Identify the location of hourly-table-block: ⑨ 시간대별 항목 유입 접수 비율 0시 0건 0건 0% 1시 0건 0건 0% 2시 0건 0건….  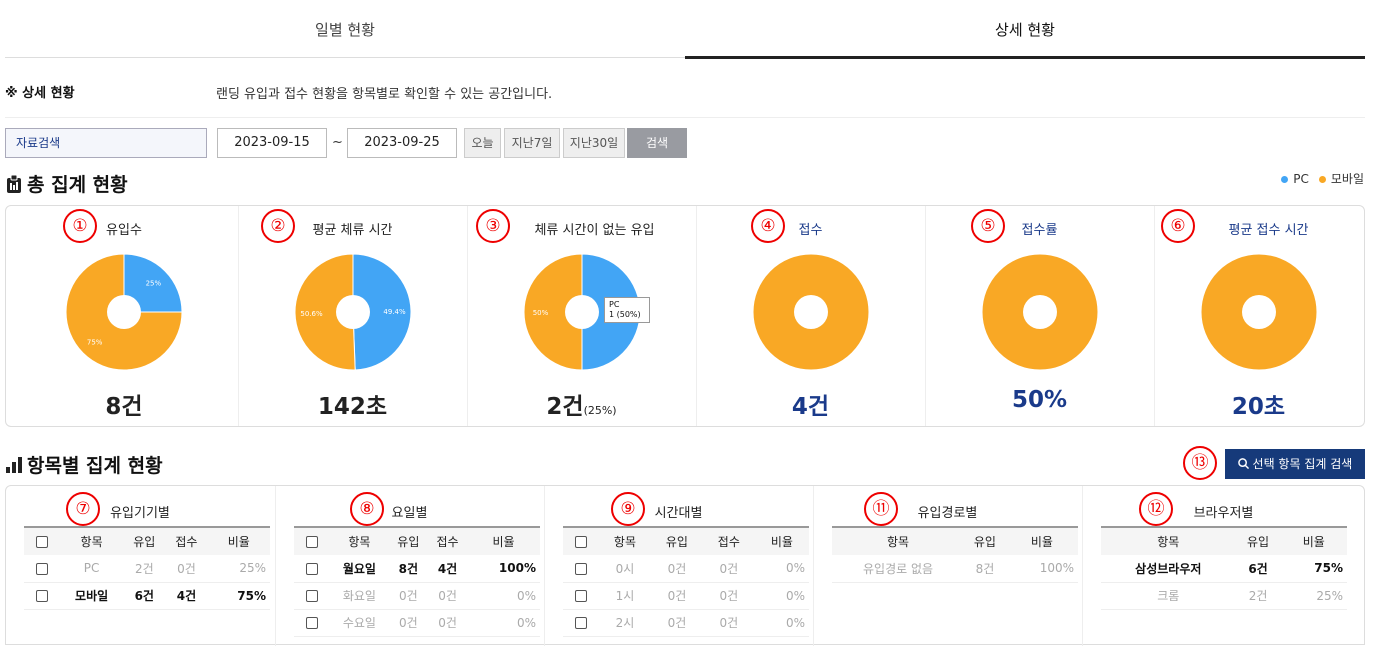
(678, 566).